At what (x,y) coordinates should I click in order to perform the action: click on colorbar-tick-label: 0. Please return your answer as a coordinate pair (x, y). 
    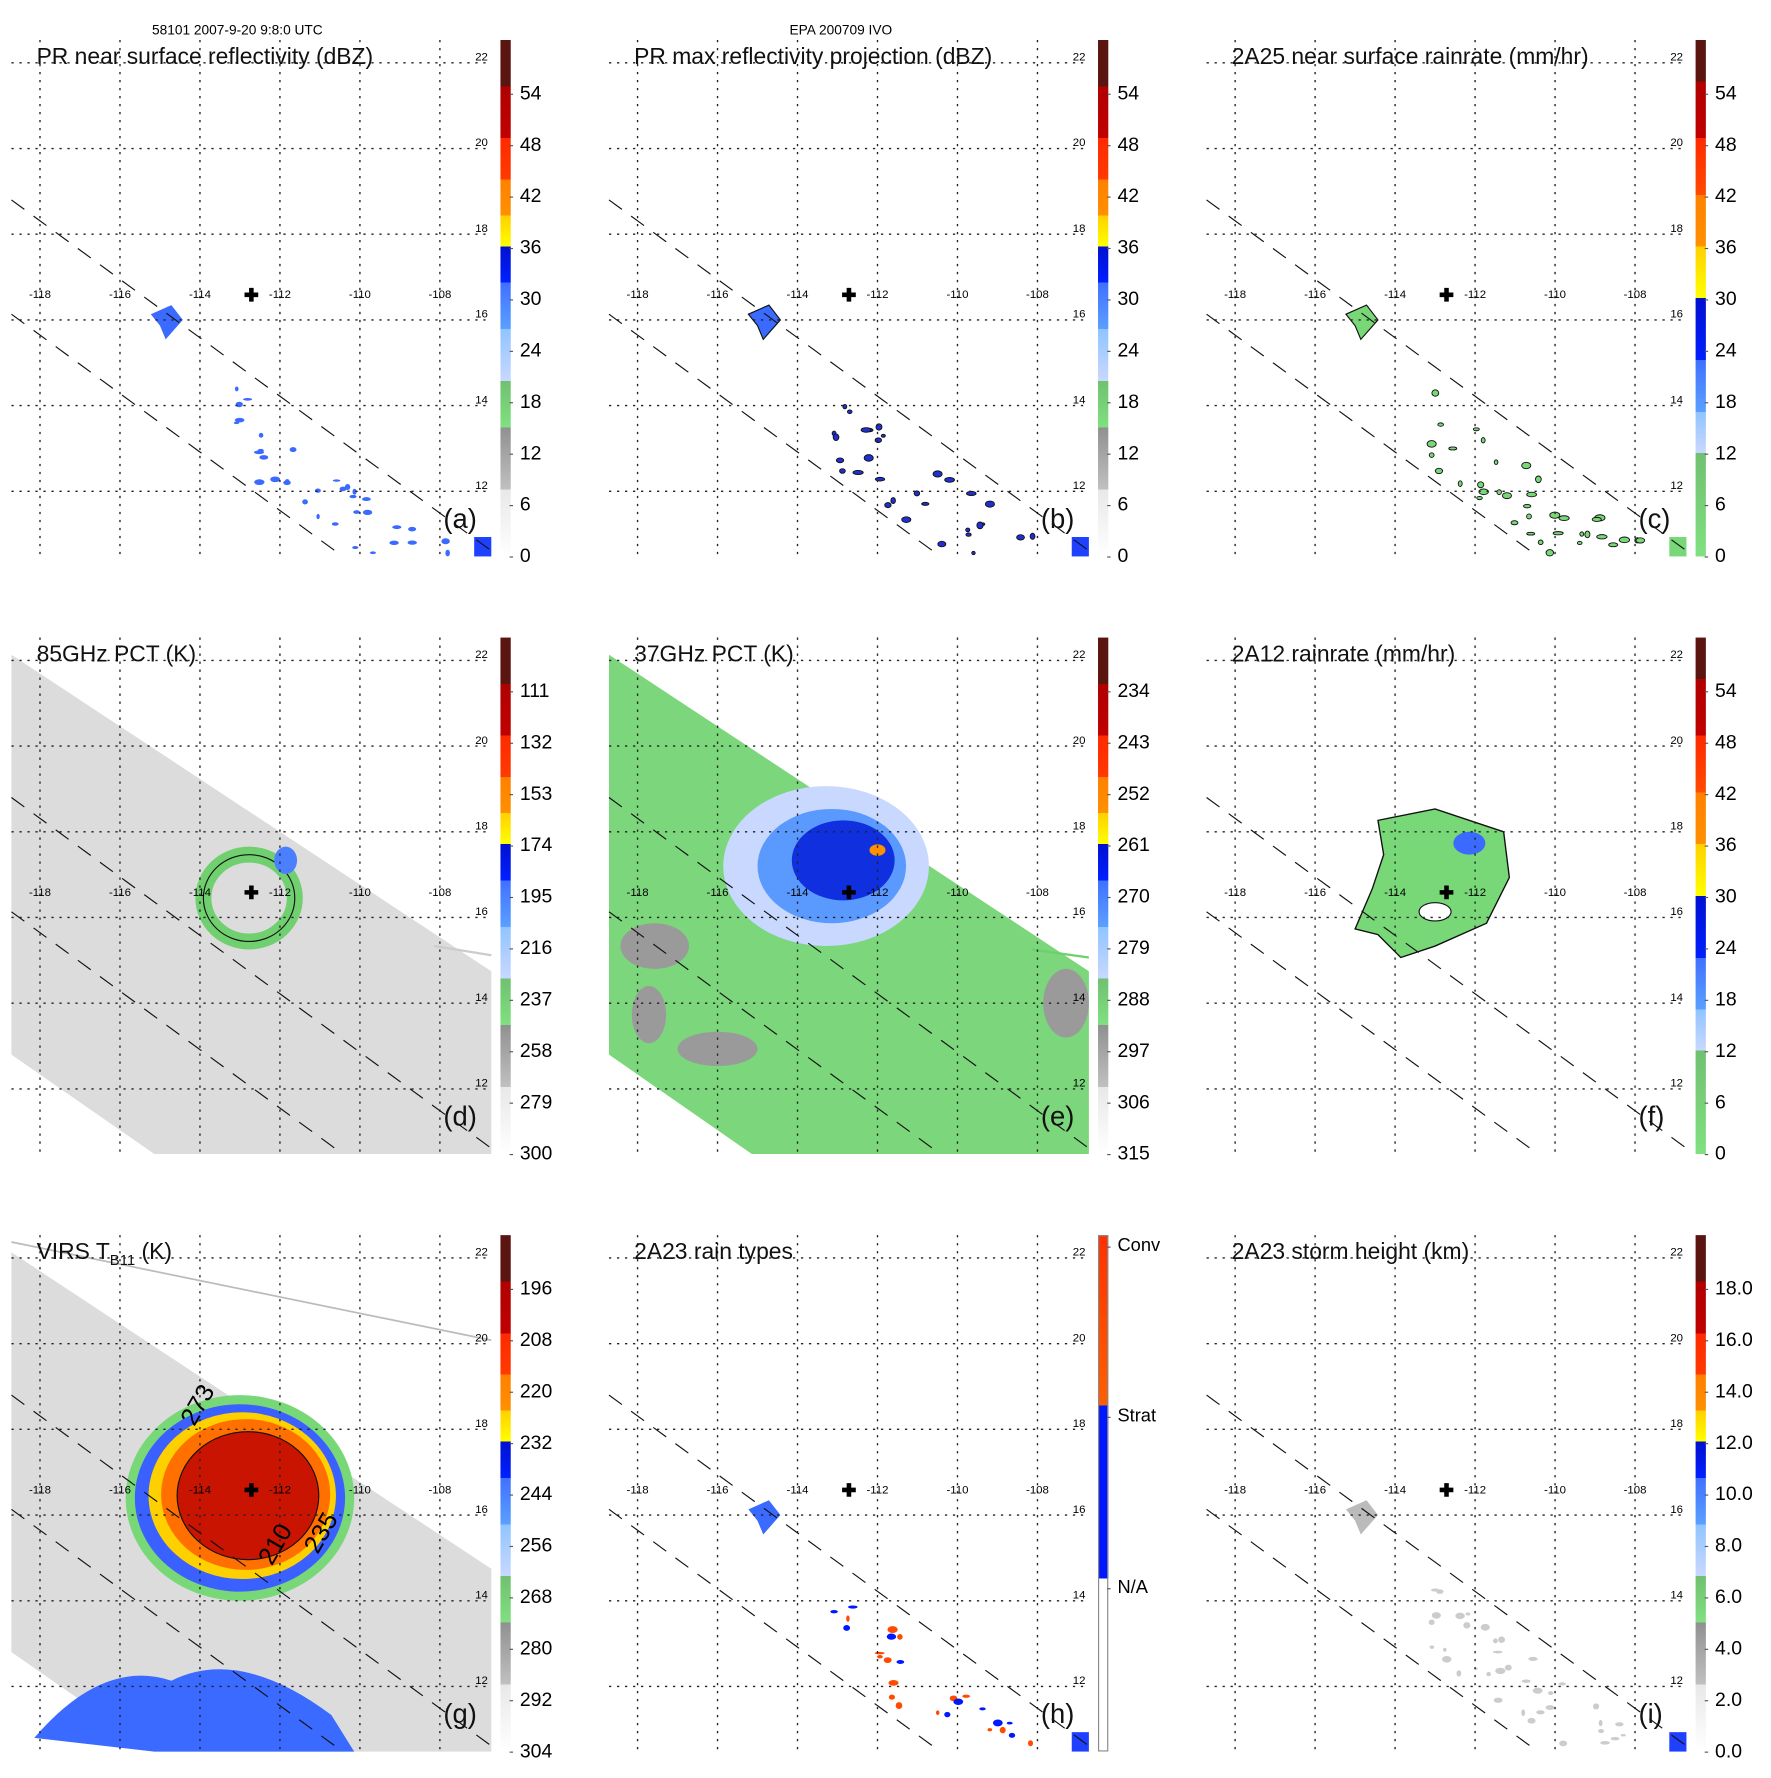
    Looking at the image, I should click on (520, 556).